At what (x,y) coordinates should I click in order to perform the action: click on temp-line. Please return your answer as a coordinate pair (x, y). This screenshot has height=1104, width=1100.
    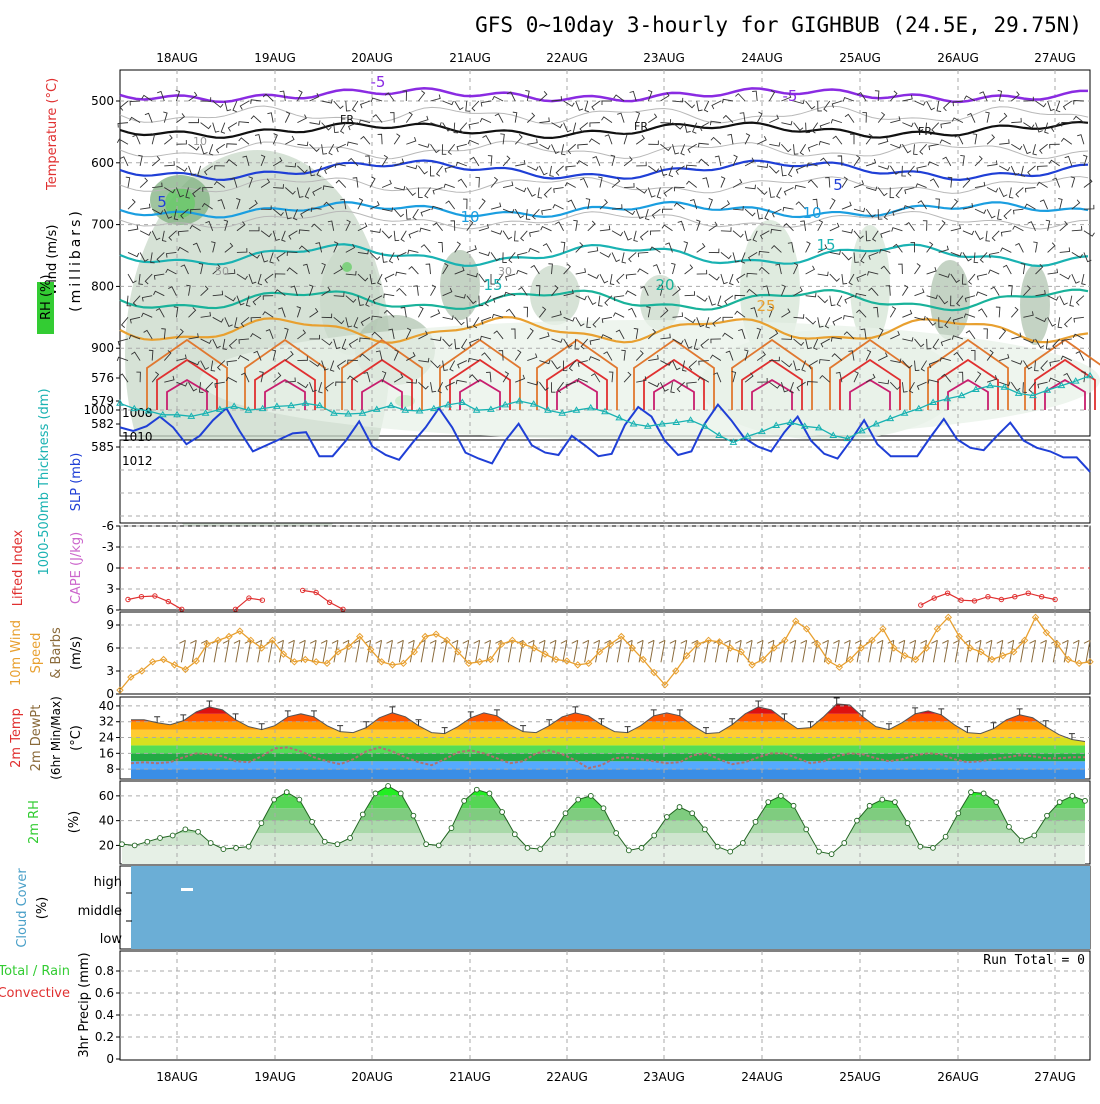
    Looking at the image, I should click on (608, 722).